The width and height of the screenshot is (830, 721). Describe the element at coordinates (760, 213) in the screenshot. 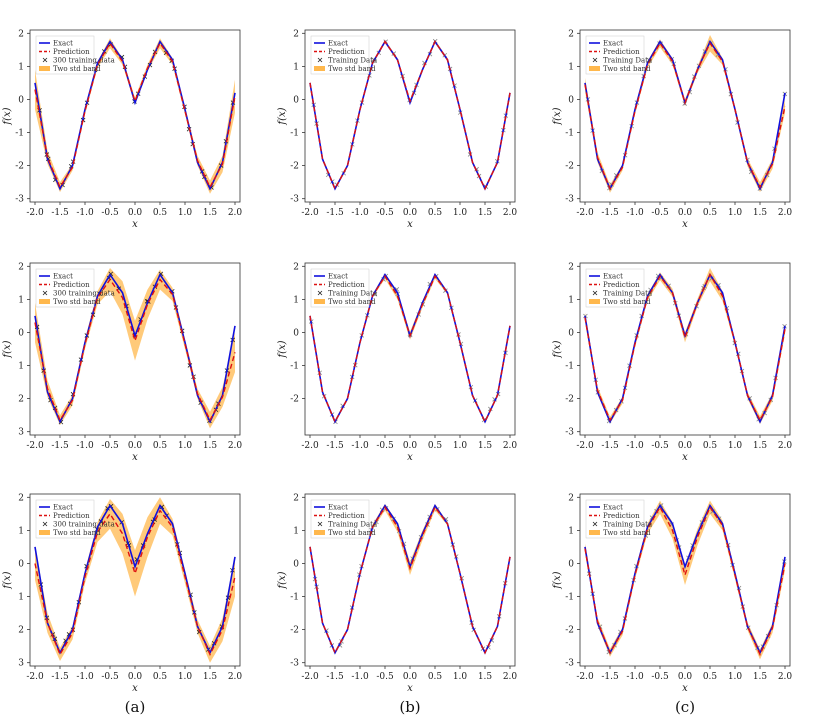

I see `x-tick-label: 1.5` at that location.